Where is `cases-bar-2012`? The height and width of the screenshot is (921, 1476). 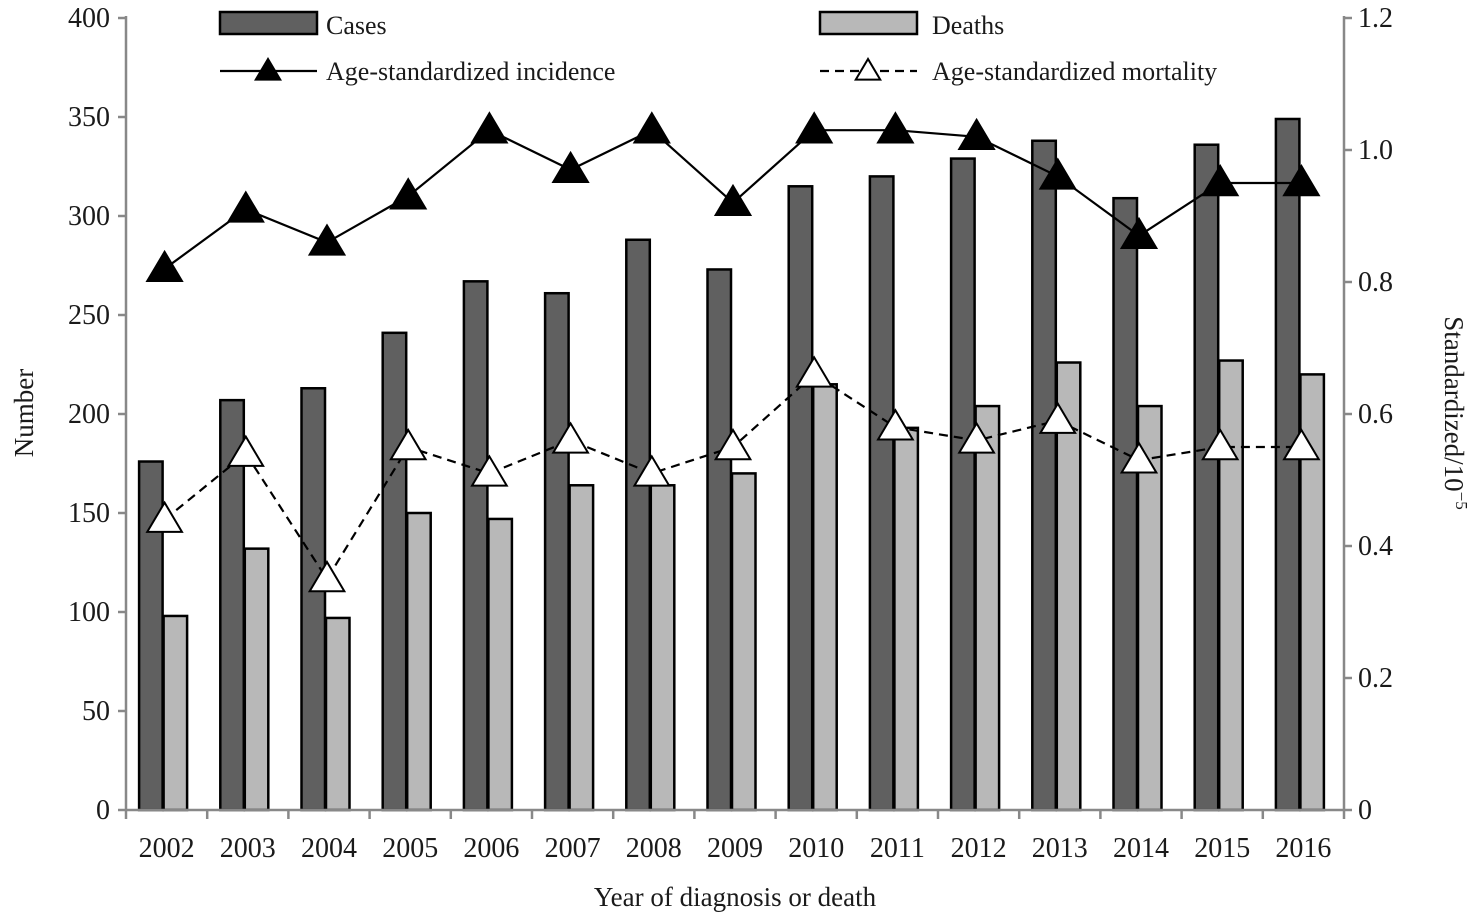
cases-bar-2012 is located at coordinates (962, 484).